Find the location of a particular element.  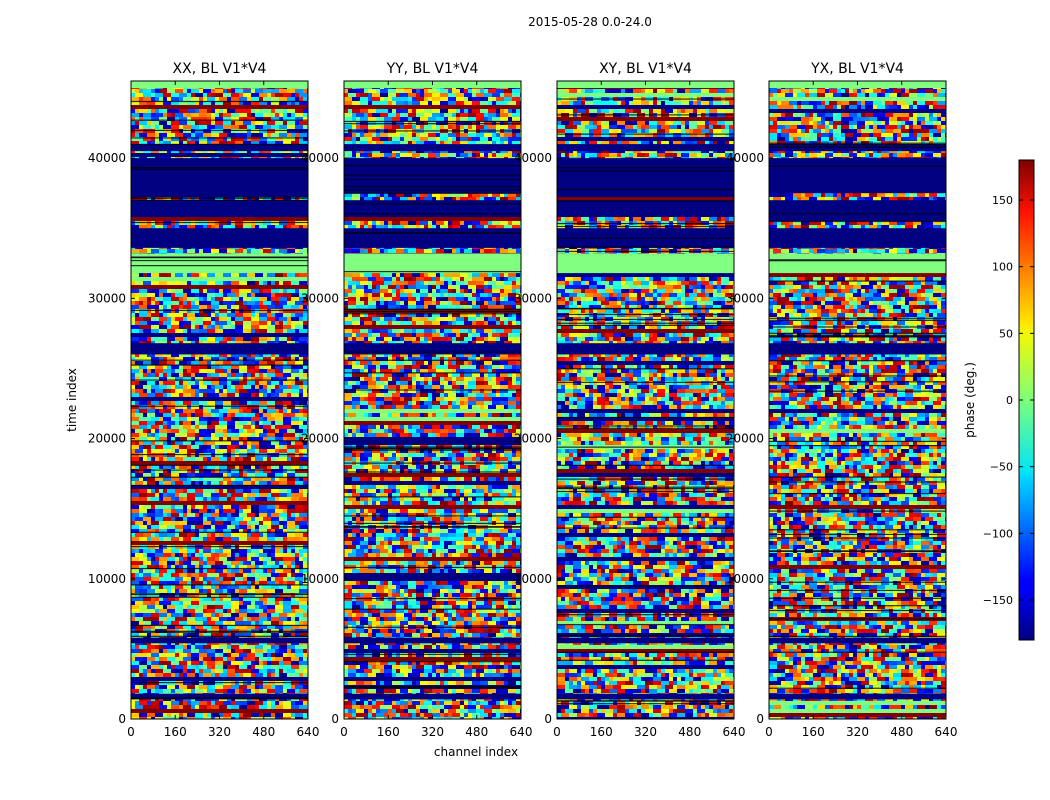

colorbar: phase (deg.) −150 −100 −50 0 50 100 150 is located at coordinates (999, 400).